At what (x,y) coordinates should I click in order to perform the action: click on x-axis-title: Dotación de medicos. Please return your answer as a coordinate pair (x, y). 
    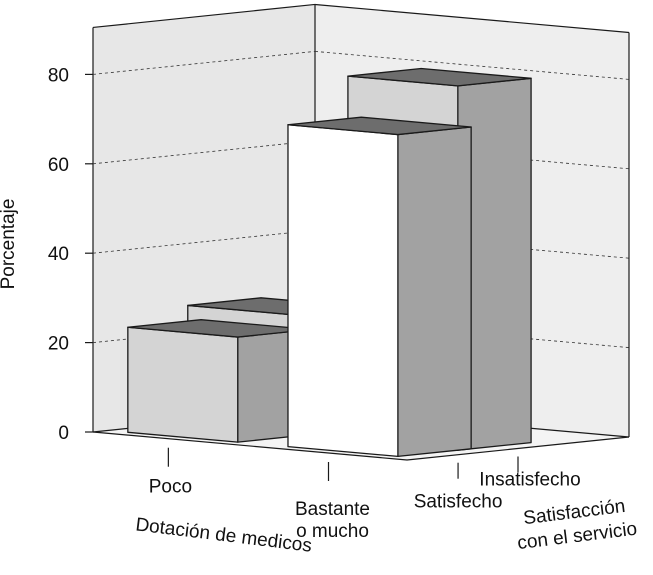
    Looking at the image, I should click on (223, 535).